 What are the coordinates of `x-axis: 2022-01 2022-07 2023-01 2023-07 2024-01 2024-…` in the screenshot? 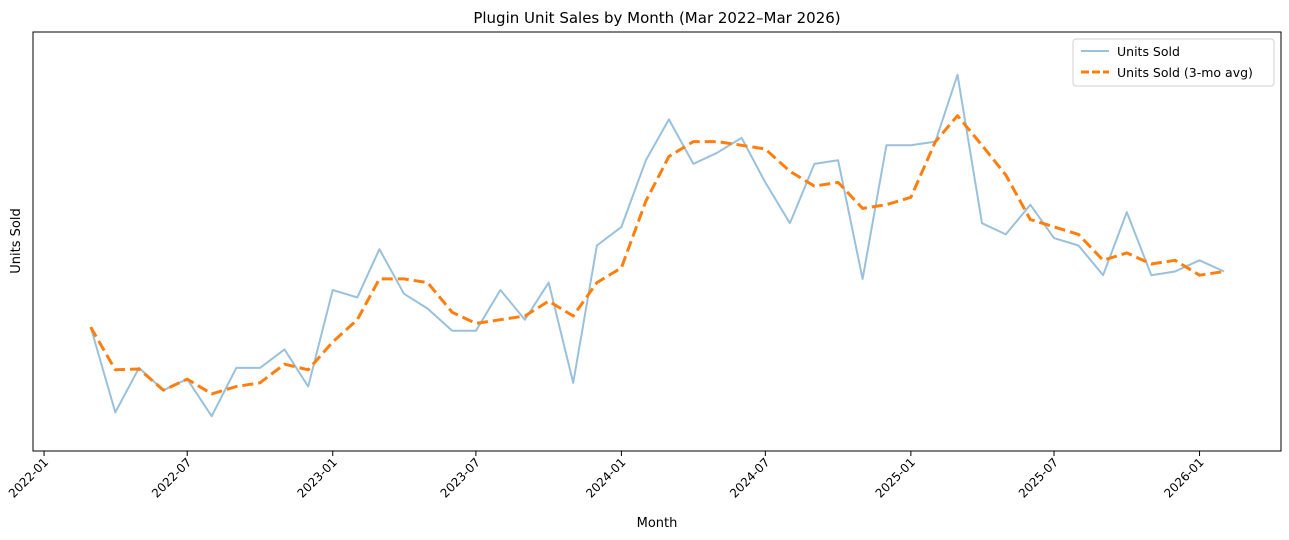 It's located at (606, 476).